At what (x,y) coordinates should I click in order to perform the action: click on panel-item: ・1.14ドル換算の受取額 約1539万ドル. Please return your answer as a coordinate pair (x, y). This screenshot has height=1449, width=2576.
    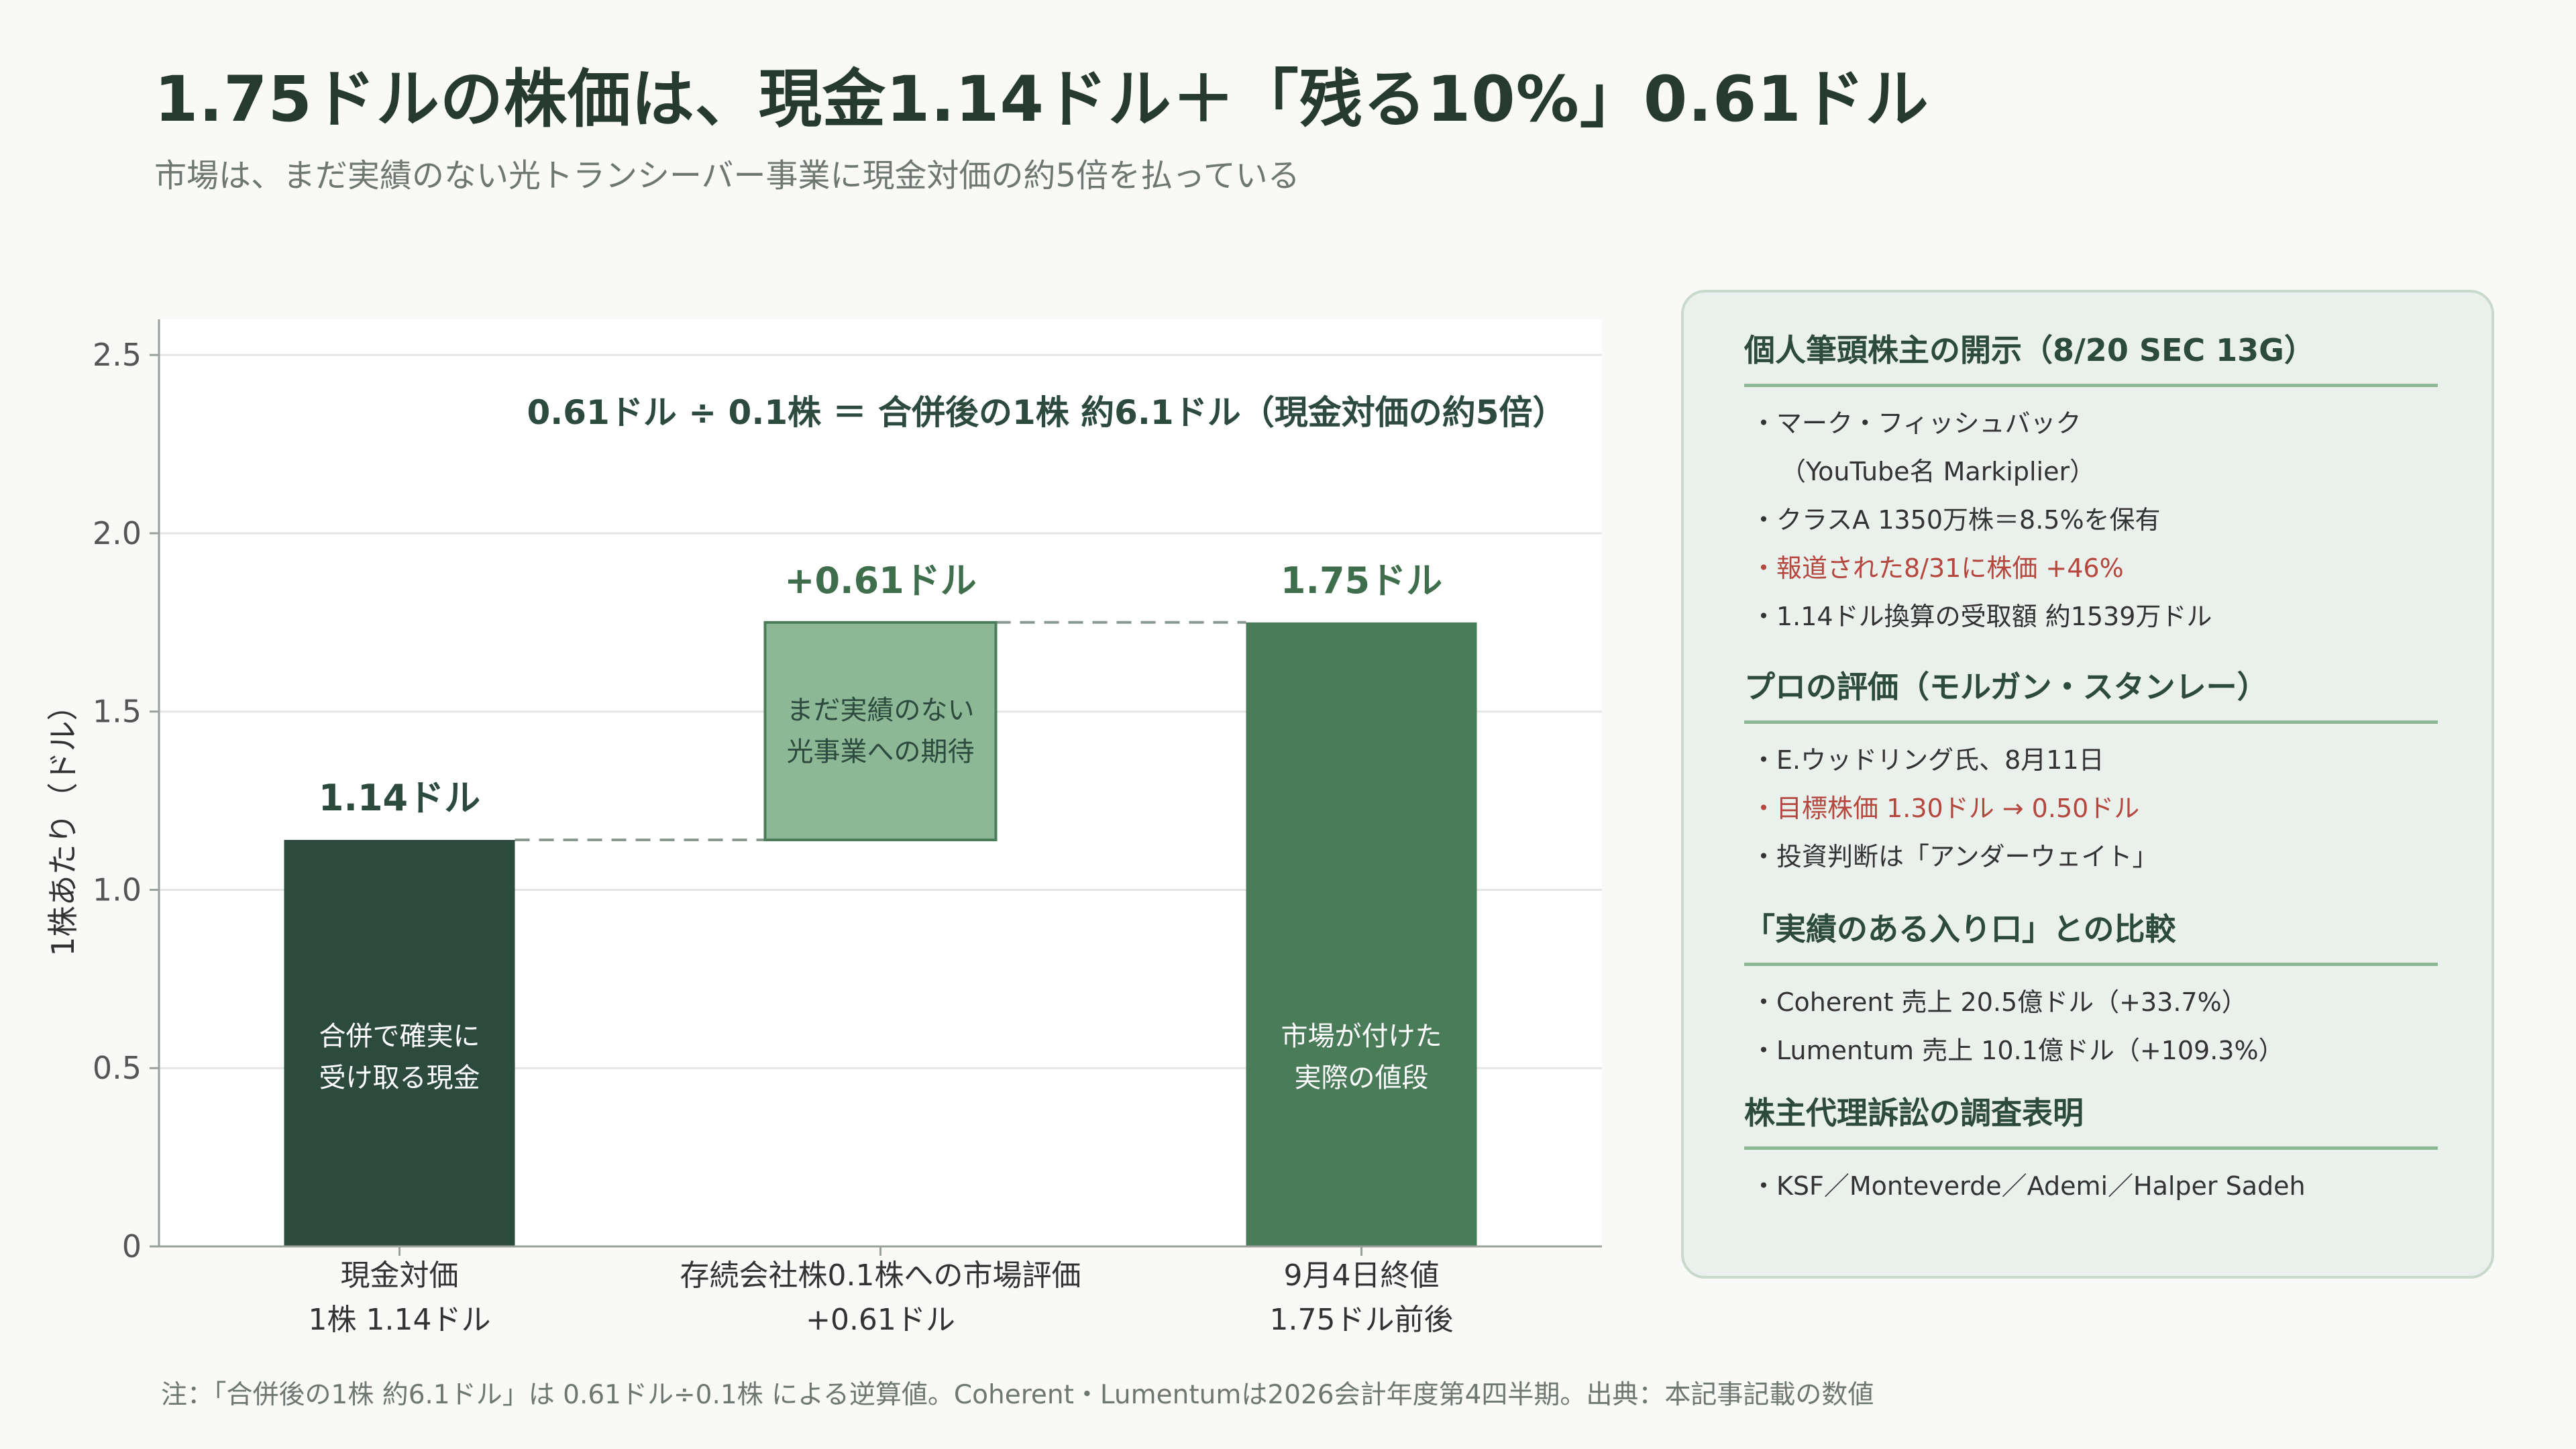
    Looking at the image, I should click on (1981, 616).